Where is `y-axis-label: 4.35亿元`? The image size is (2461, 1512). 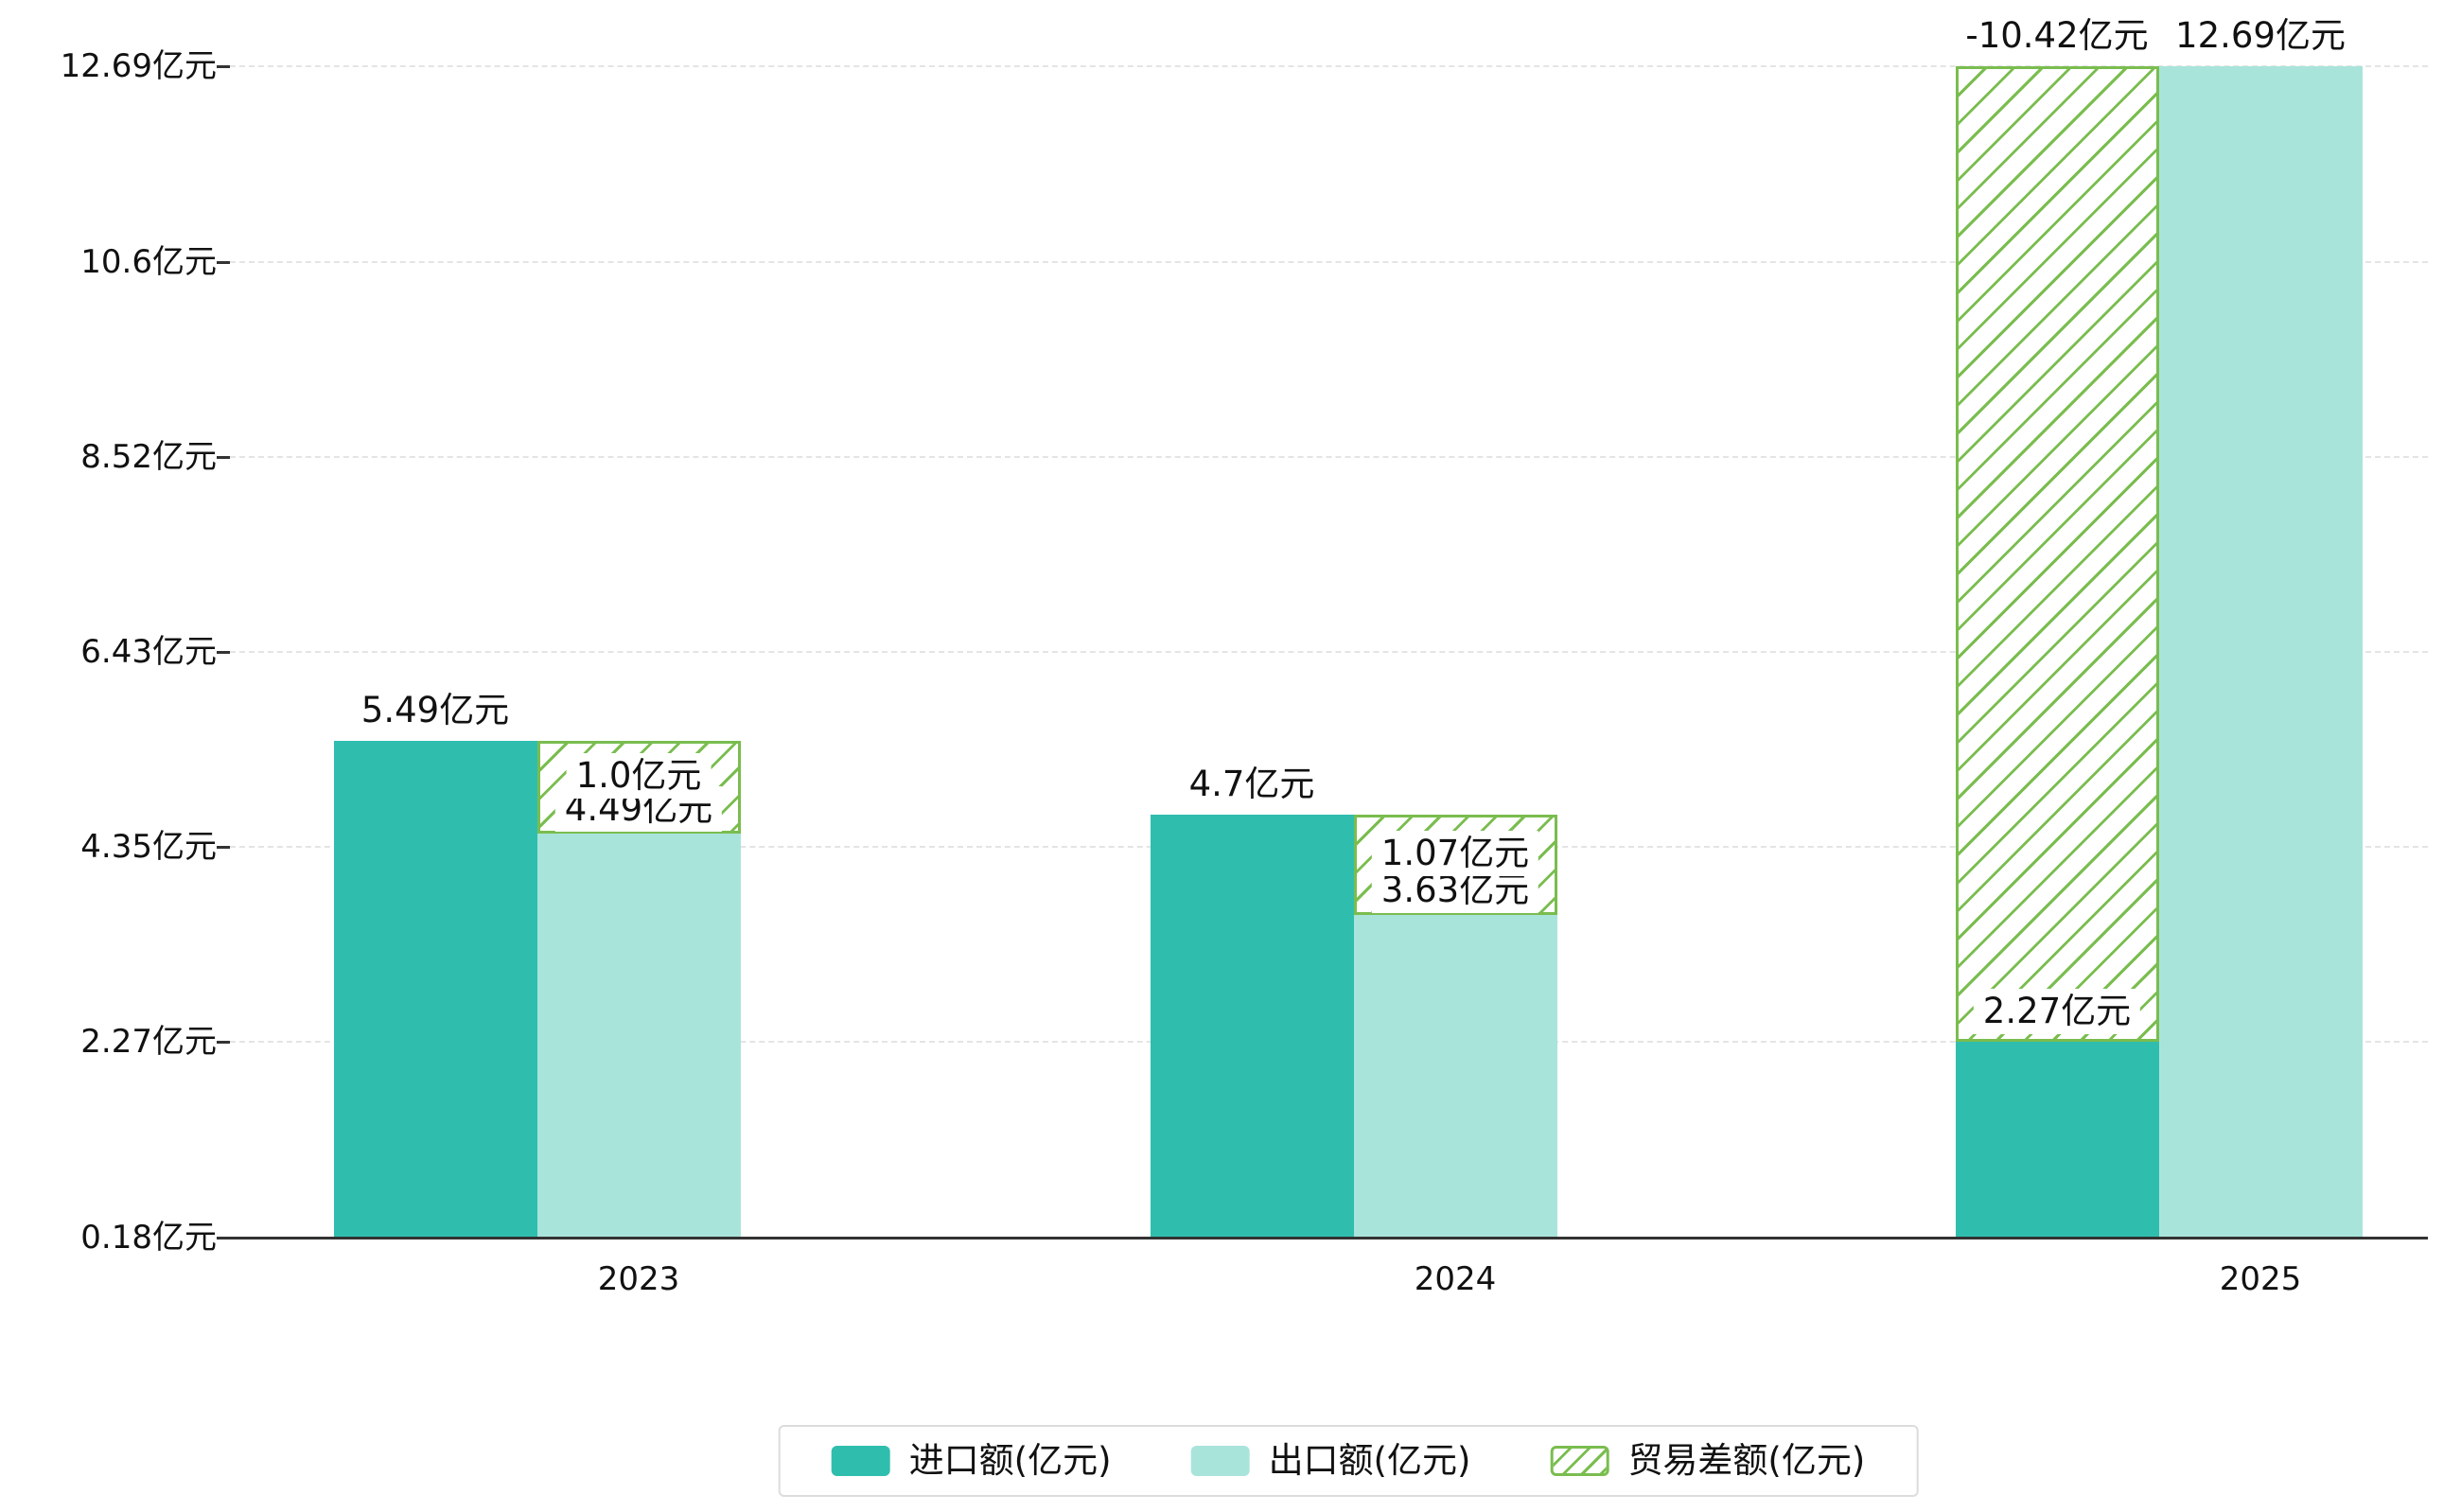 y-axis-label: 4.35亿元 is located at coordinates (148, 847).